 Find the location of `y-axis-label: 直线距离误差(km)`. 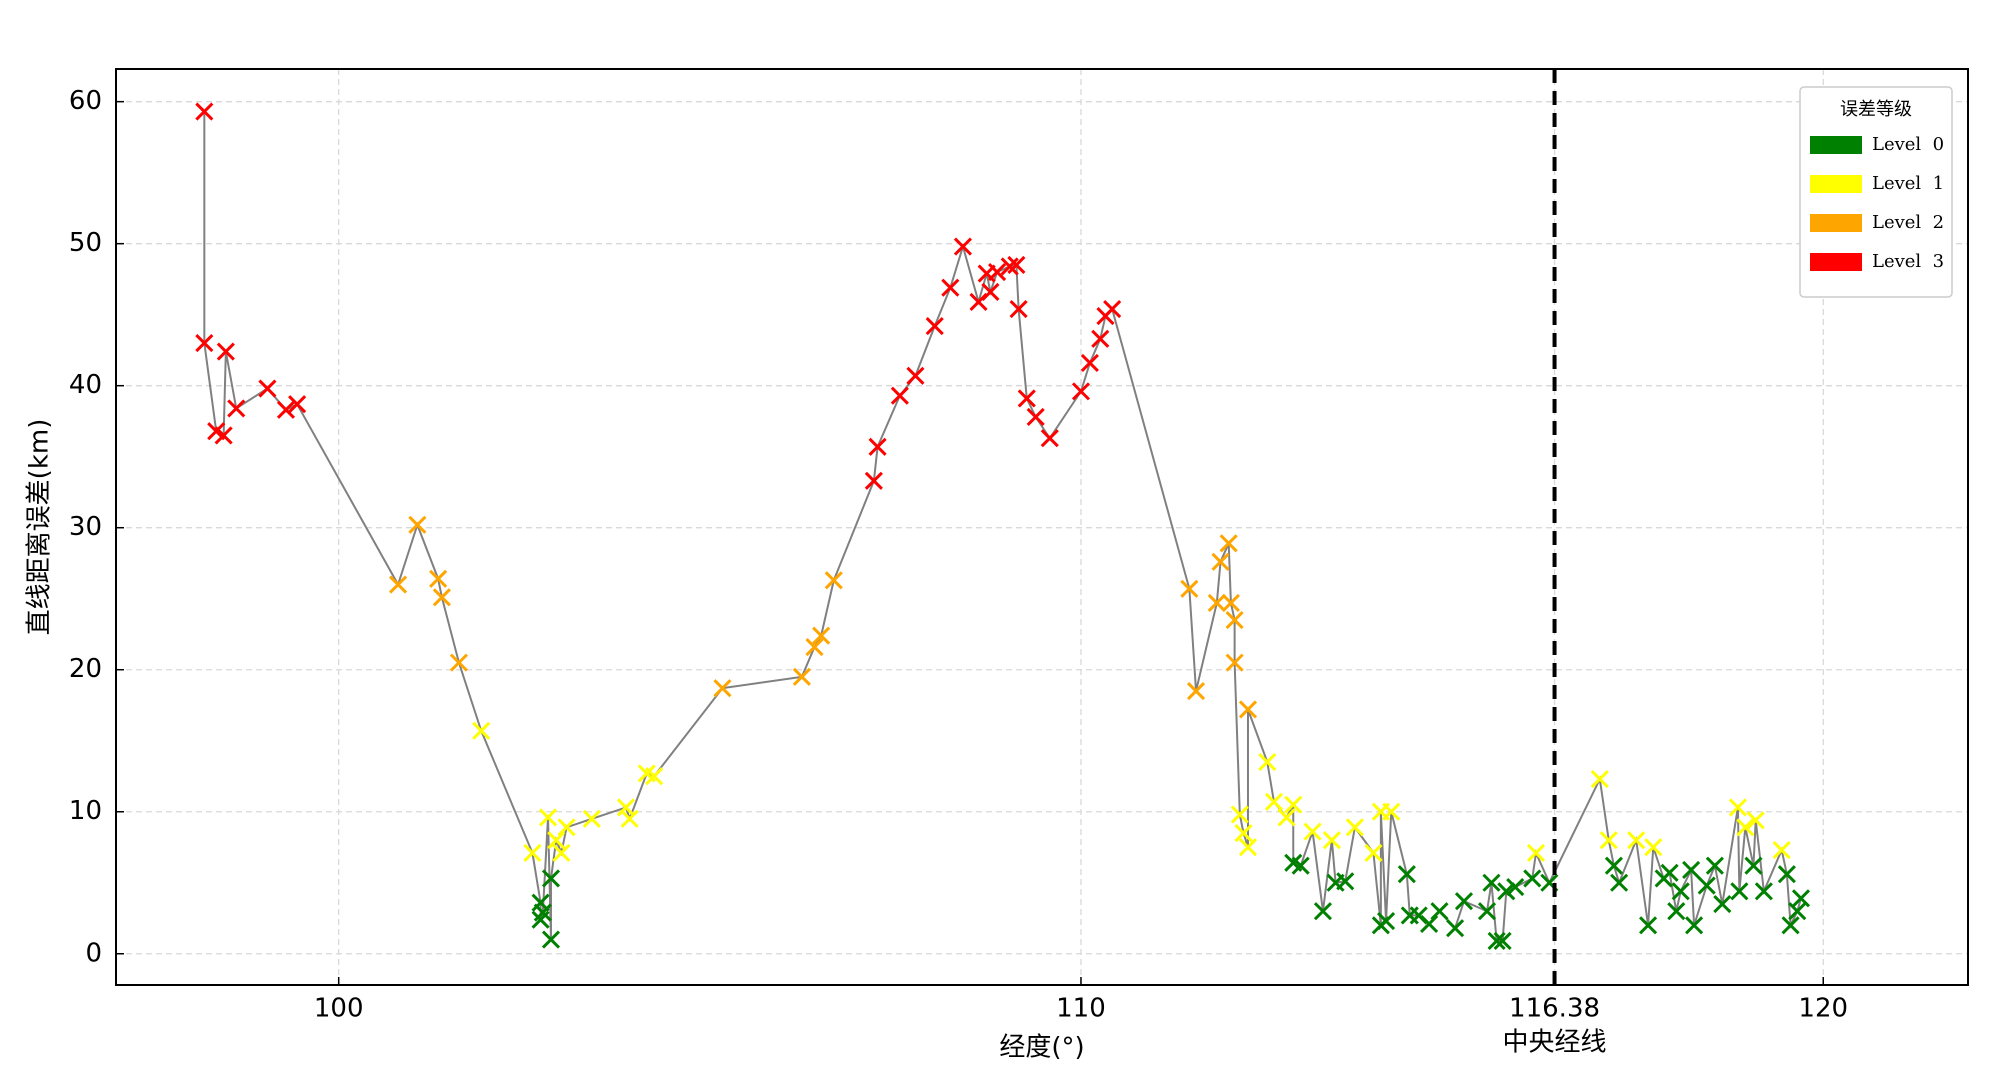

y-axis-label: 直线距离误差(km) is located at coordinates (40, 527).